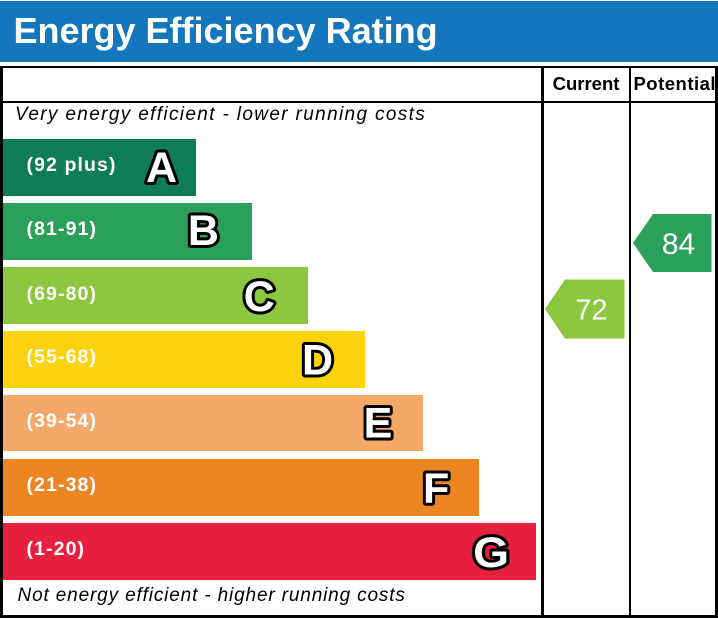 The width and height of the screenshot is (718, 619). What do you see at coordinates (259, 297) in the screenshot?
I see `svg-text: C` at bounding box center [259, 297].